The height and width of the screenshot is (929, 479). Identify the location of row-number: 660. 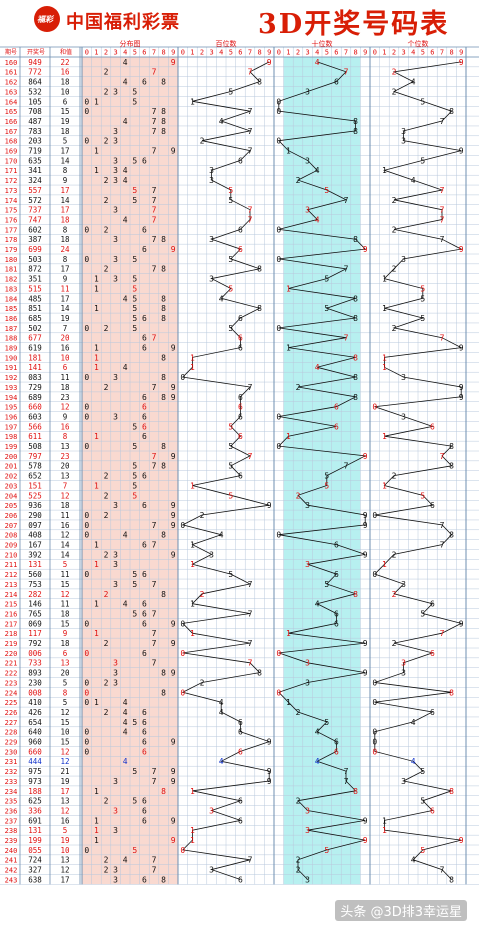
(35, 751).